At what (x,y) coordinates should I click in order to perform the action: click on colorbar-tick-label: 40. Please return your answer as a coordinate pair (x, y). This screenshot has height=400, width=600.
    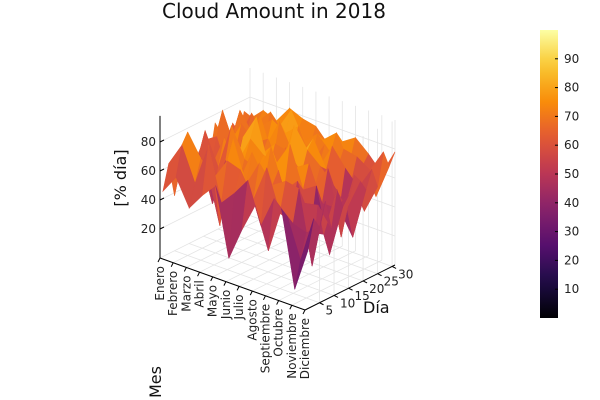
    Looking at the image, I should click on (571, 203).